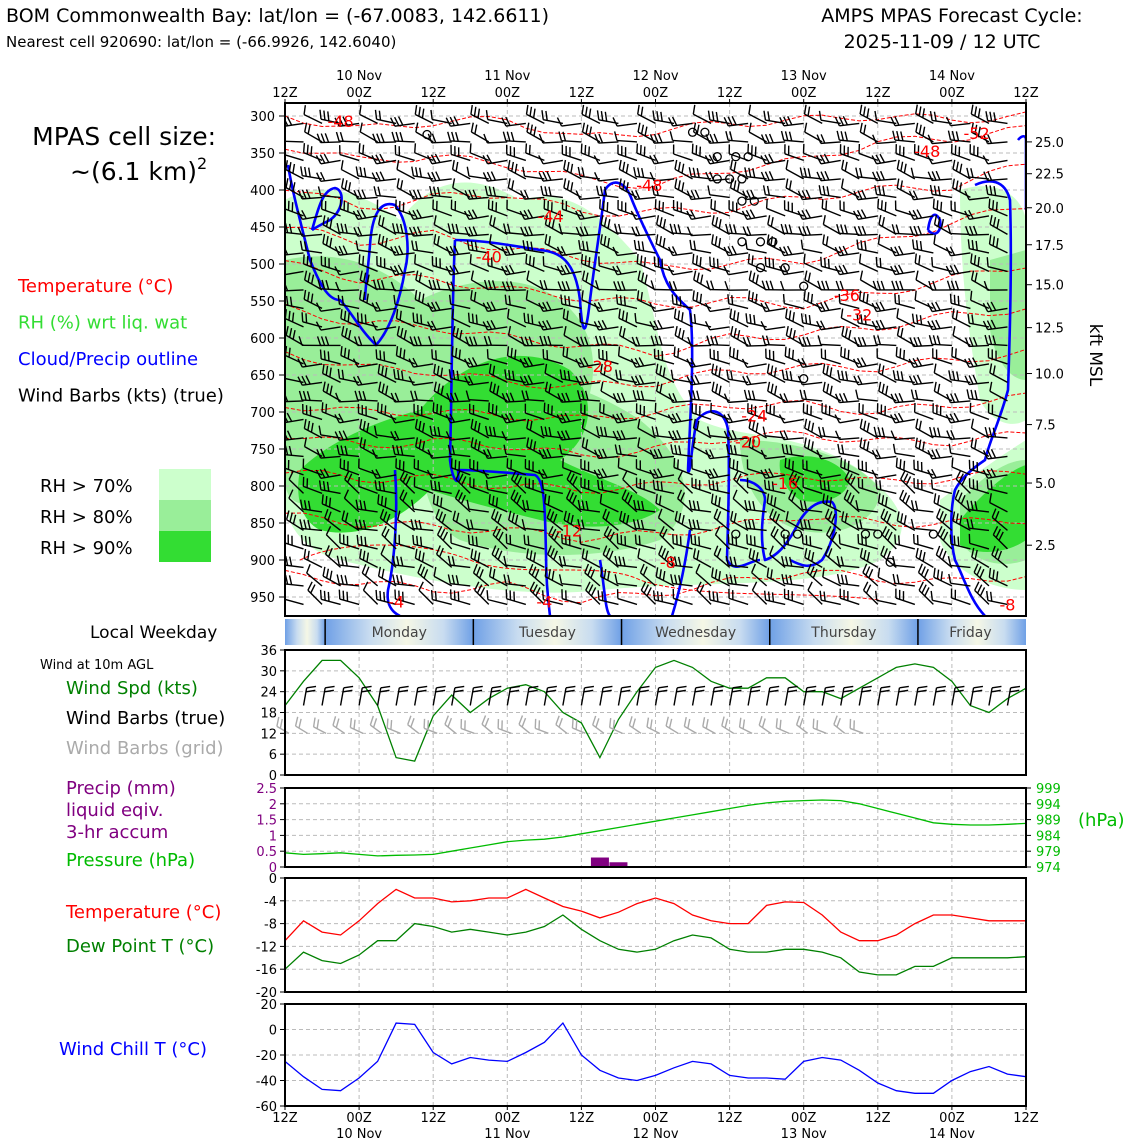 Image resolution: width=1140 pixels, height=1140 pixels. What do you see at coordinates (878, 1118) in the screenshot?
I see `bottom-time-tick: 12Z` at bounding box center [878, 1118].